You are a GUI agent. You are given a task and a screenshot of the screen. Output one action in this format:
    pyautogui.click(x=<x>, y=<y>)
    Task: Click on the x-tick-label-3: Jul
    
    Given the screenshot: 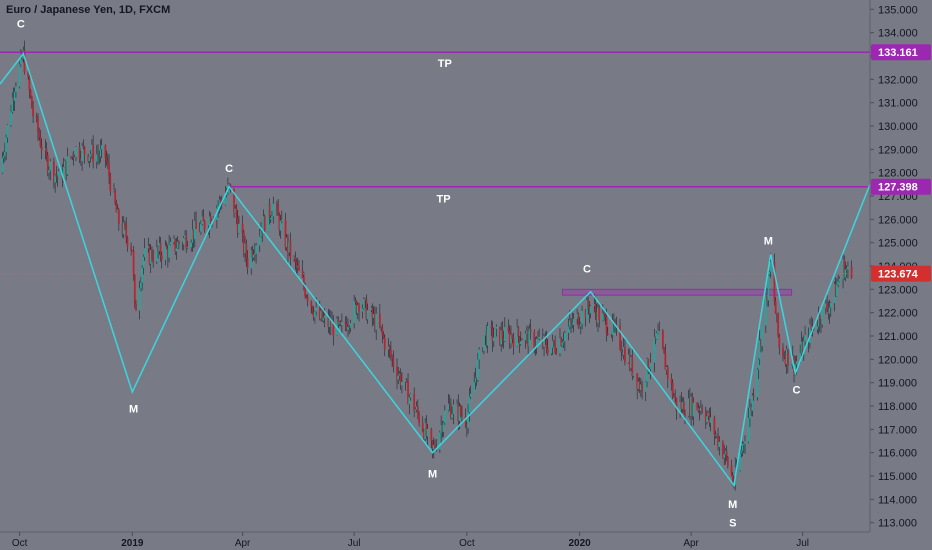 What is the action you would take?
    pyautogui.click(x=354, y=543)
    